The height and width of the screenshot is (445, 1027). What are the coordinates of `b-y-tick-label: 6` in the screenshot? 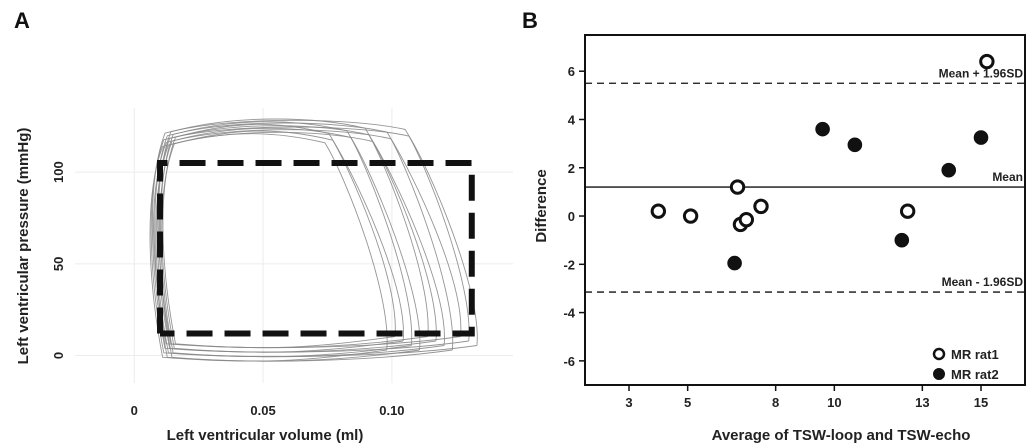 It's located at (571, 71).